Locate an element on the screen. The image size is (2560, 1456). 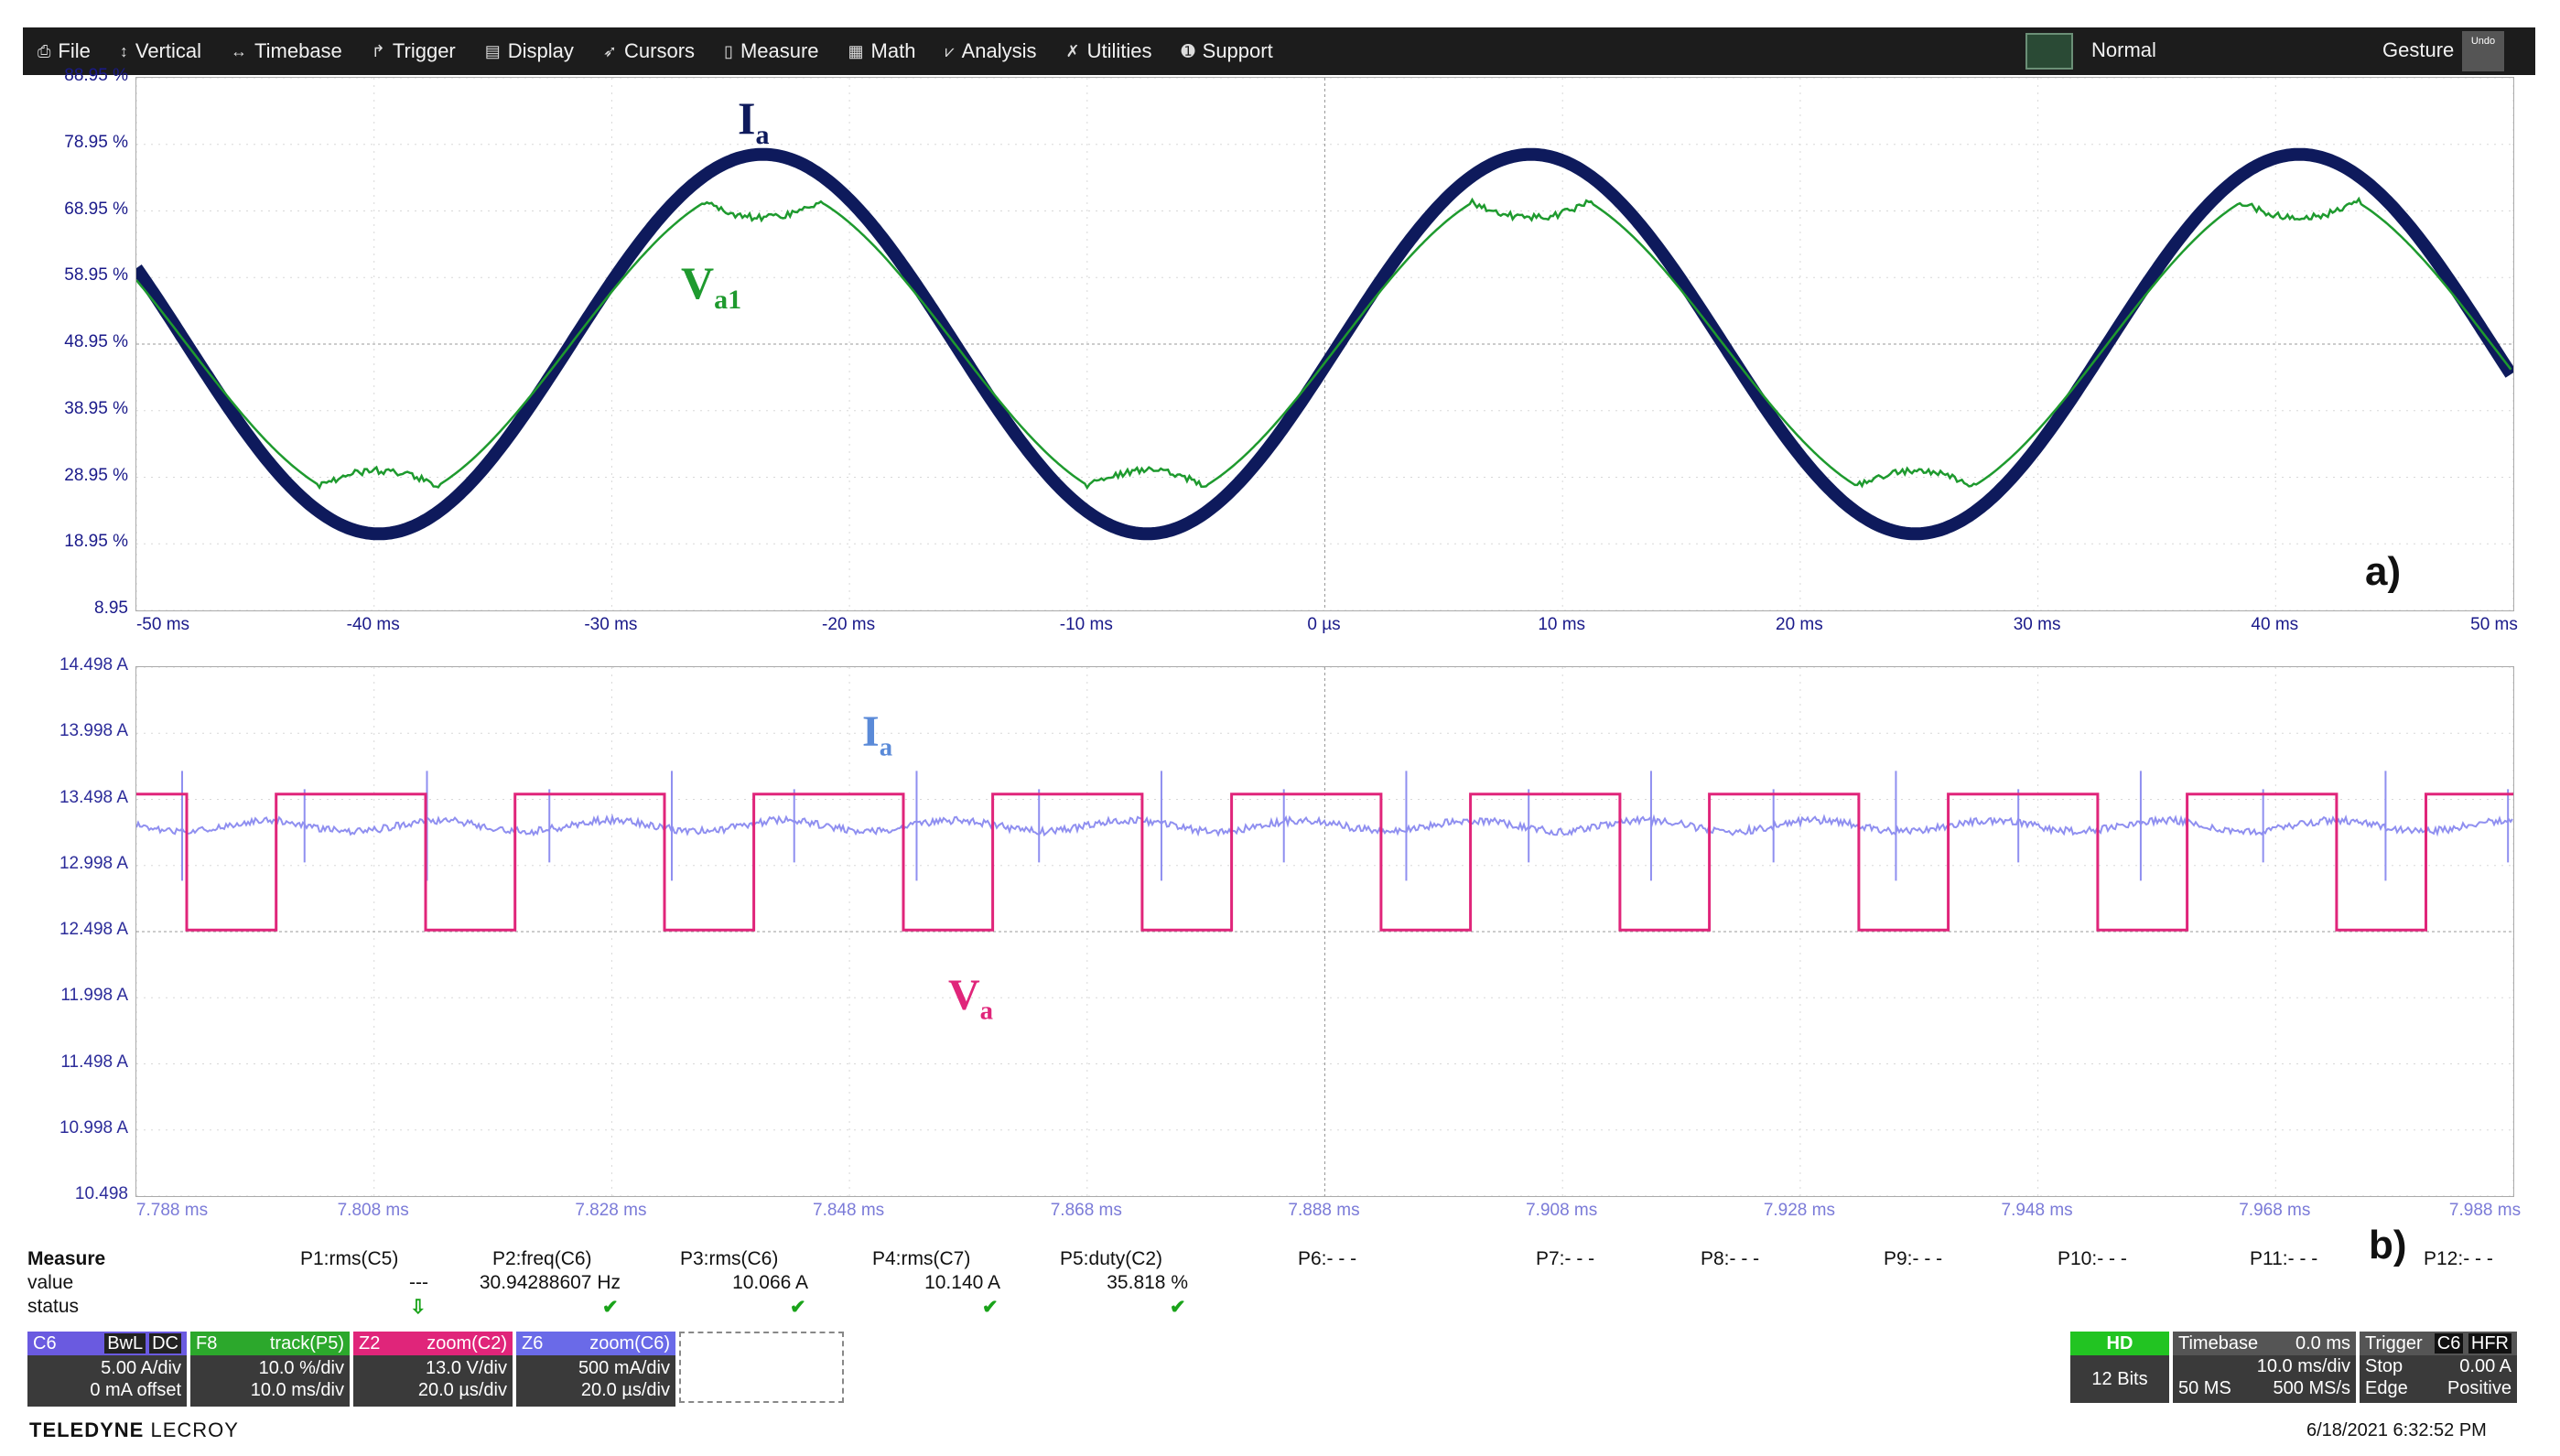
lower-y-tick: 11.998 A is located at coordinates (73, 996).